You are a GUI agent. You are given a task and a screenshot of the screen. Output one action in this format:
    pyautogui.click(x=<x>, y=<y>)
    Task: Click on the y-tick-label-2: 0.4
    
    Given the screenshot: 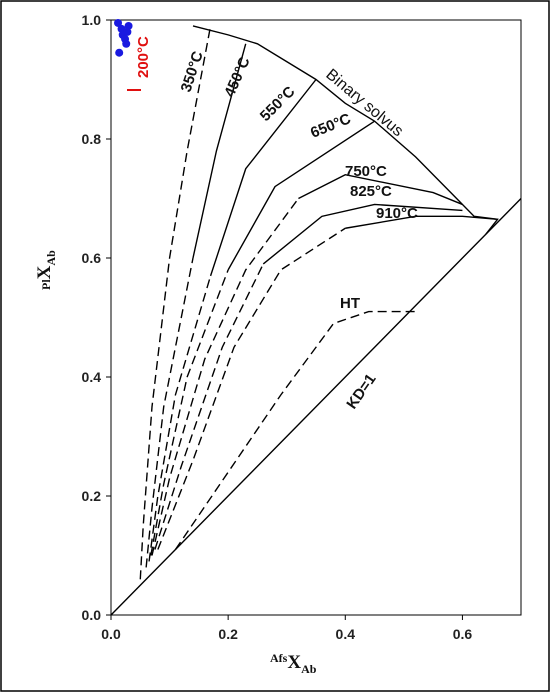 What is the action you would take?
    pyautogui.click(x=92, y=377)
    